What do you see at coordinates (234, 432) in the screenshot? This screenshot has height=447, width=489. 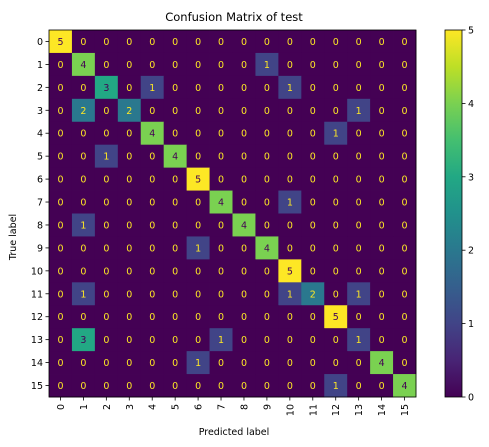 I see `x-axis-label: Predicted label` at bounding box center [234, 432].